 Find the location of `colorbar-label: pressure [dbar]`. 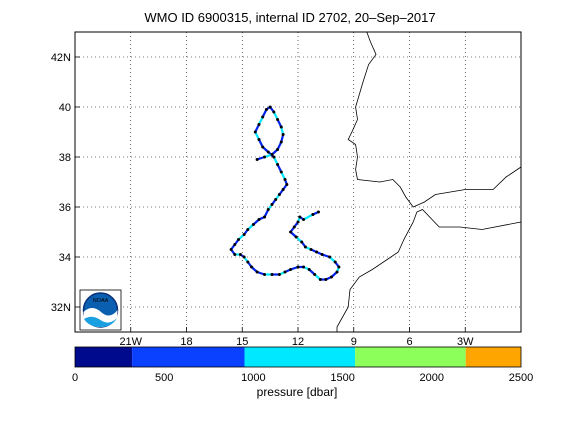

colorbar-label: pressure [dbar] is located at coordinates (297, 392).